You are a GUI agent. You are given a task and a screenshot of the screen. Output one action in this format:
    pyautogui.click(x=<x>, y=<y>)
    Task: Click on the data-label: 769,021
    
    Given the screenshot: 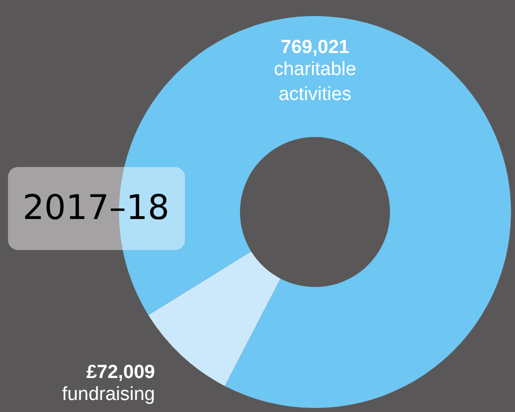 What is the action you would take?
    pyautogui.click(x=315, y=47)
    